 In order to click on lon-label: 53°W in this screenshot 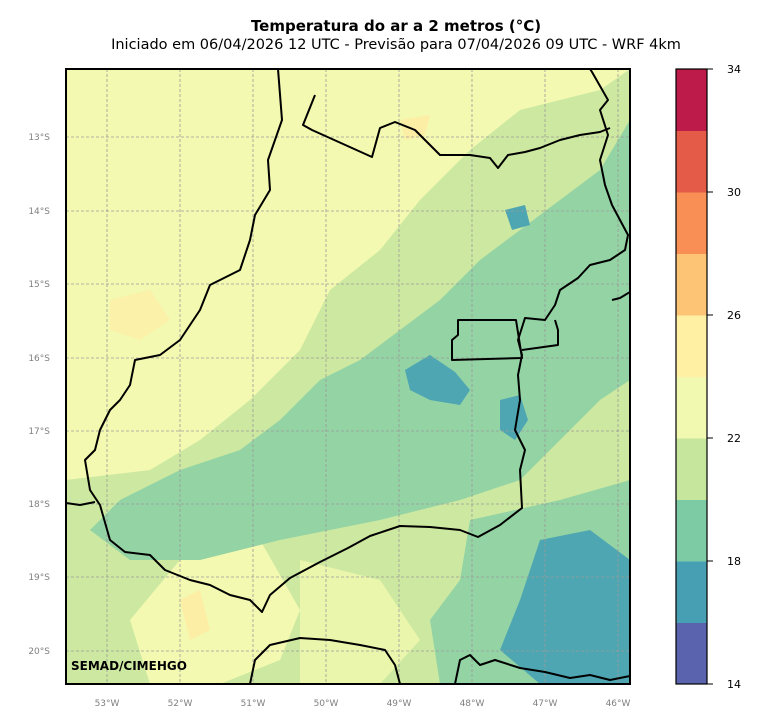, I will do `click(107, 704)`.